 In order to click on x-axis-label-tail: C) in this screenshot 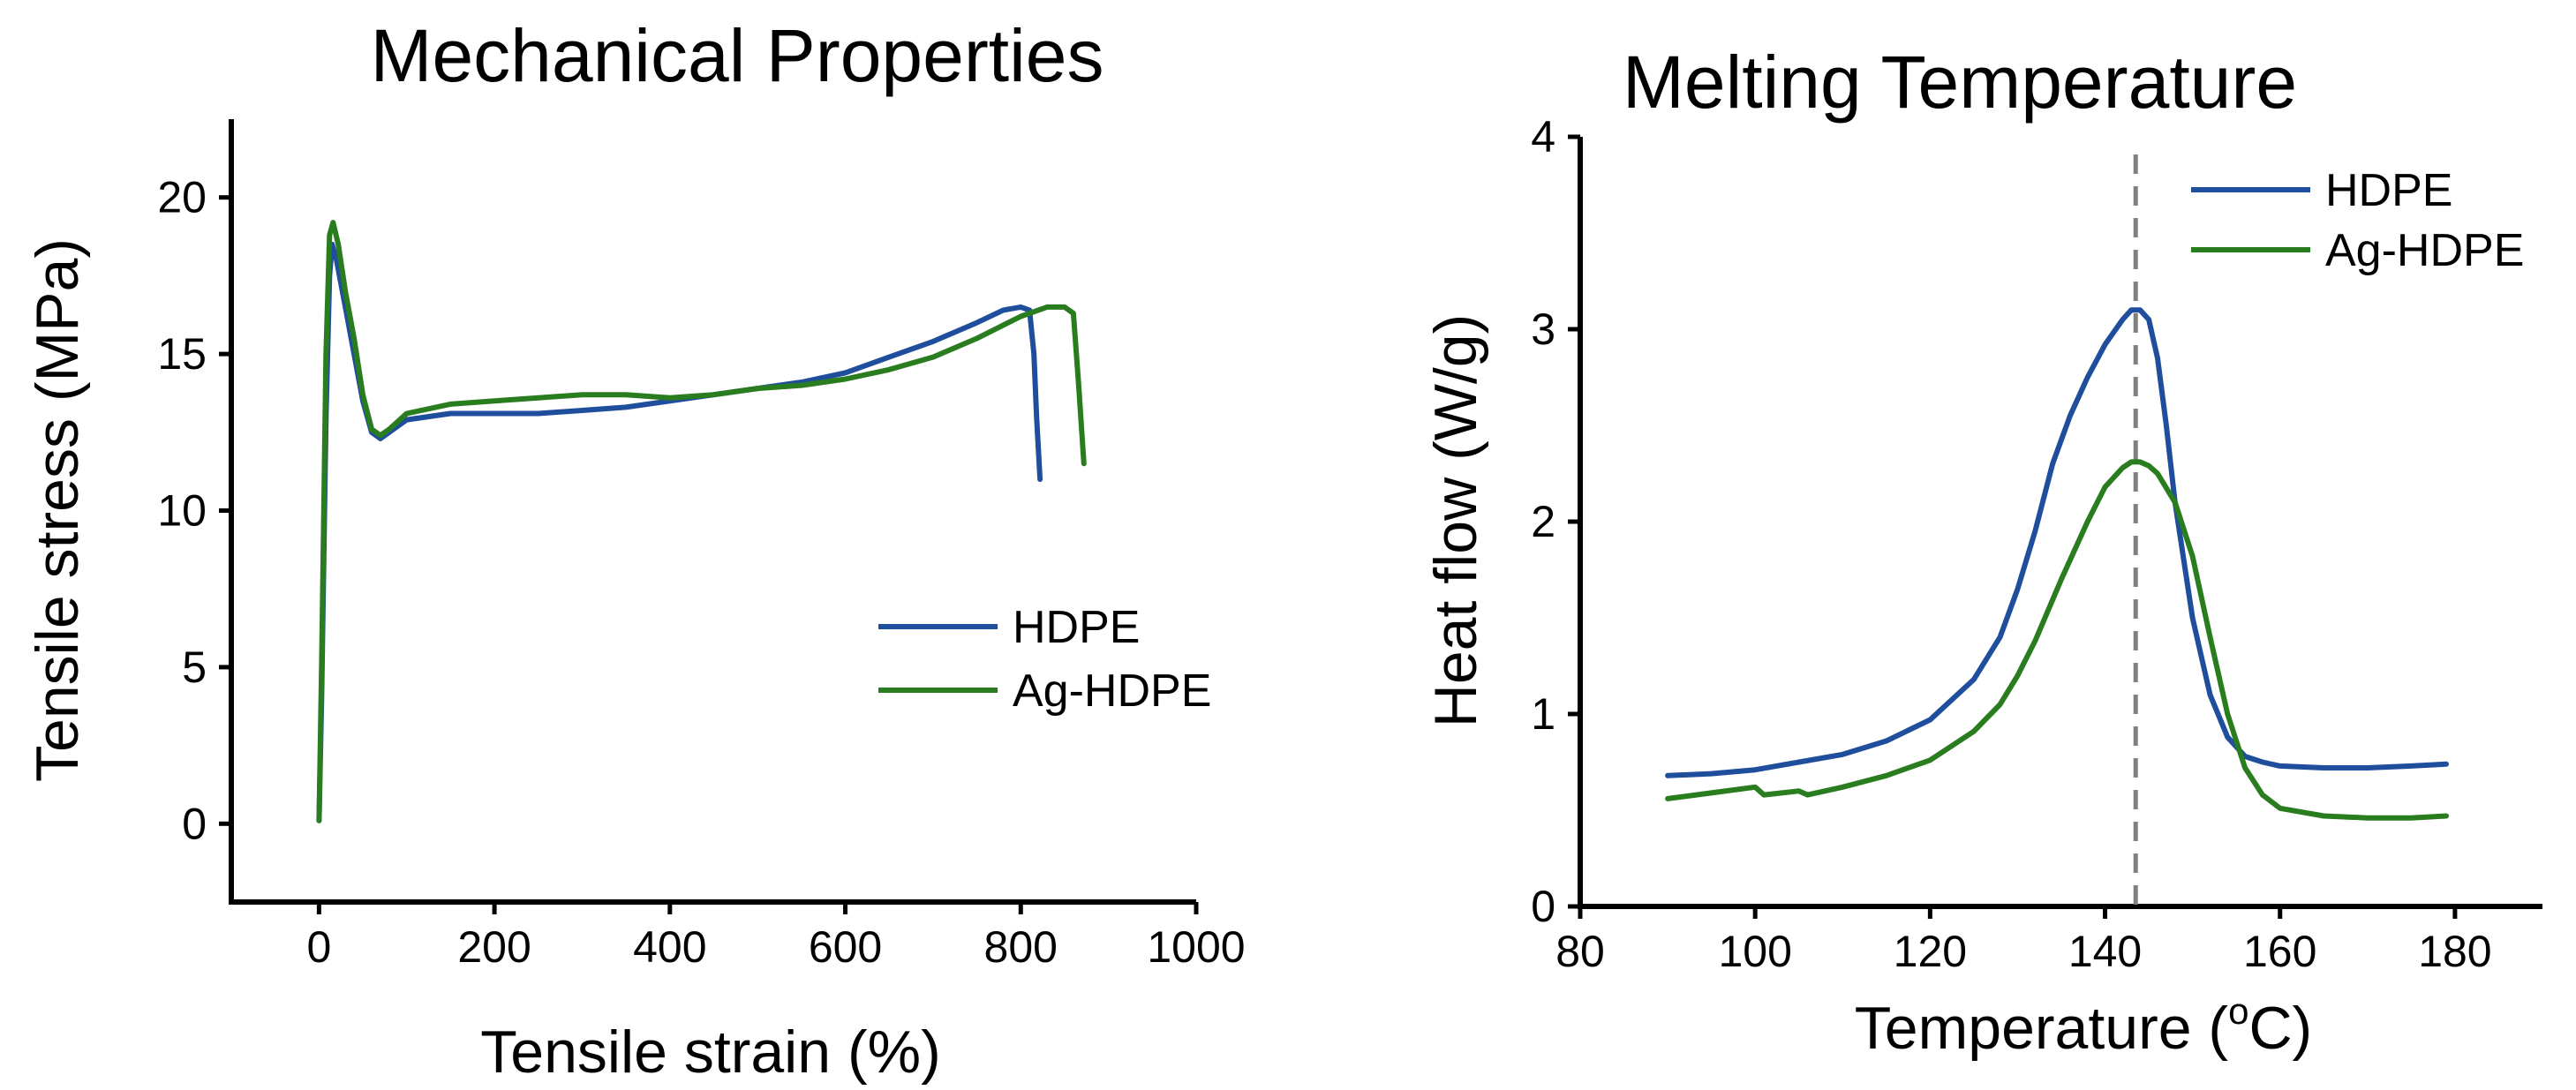, I will do `click(2280, 1028)`.